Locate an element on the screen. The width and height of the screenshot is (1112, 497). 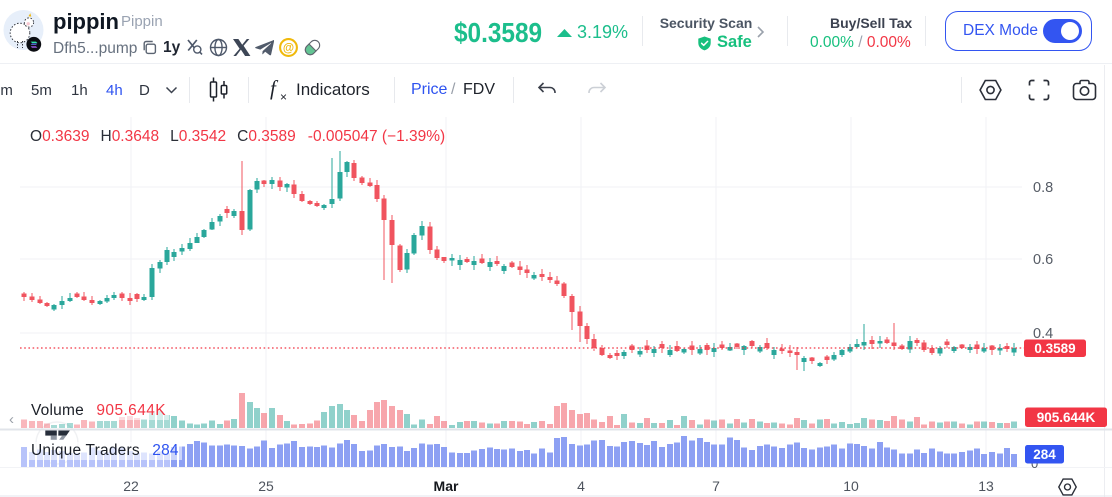
svg-text: 0.6 is located at coordinates (1043, 260).